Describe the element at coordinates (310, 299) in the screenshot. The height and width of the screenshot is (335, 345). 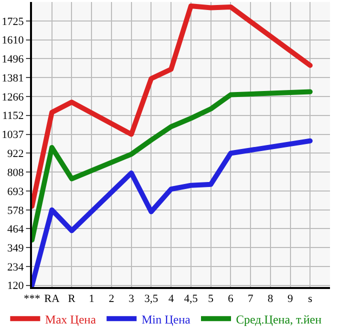
I see `x-tick-label: s` at that location.